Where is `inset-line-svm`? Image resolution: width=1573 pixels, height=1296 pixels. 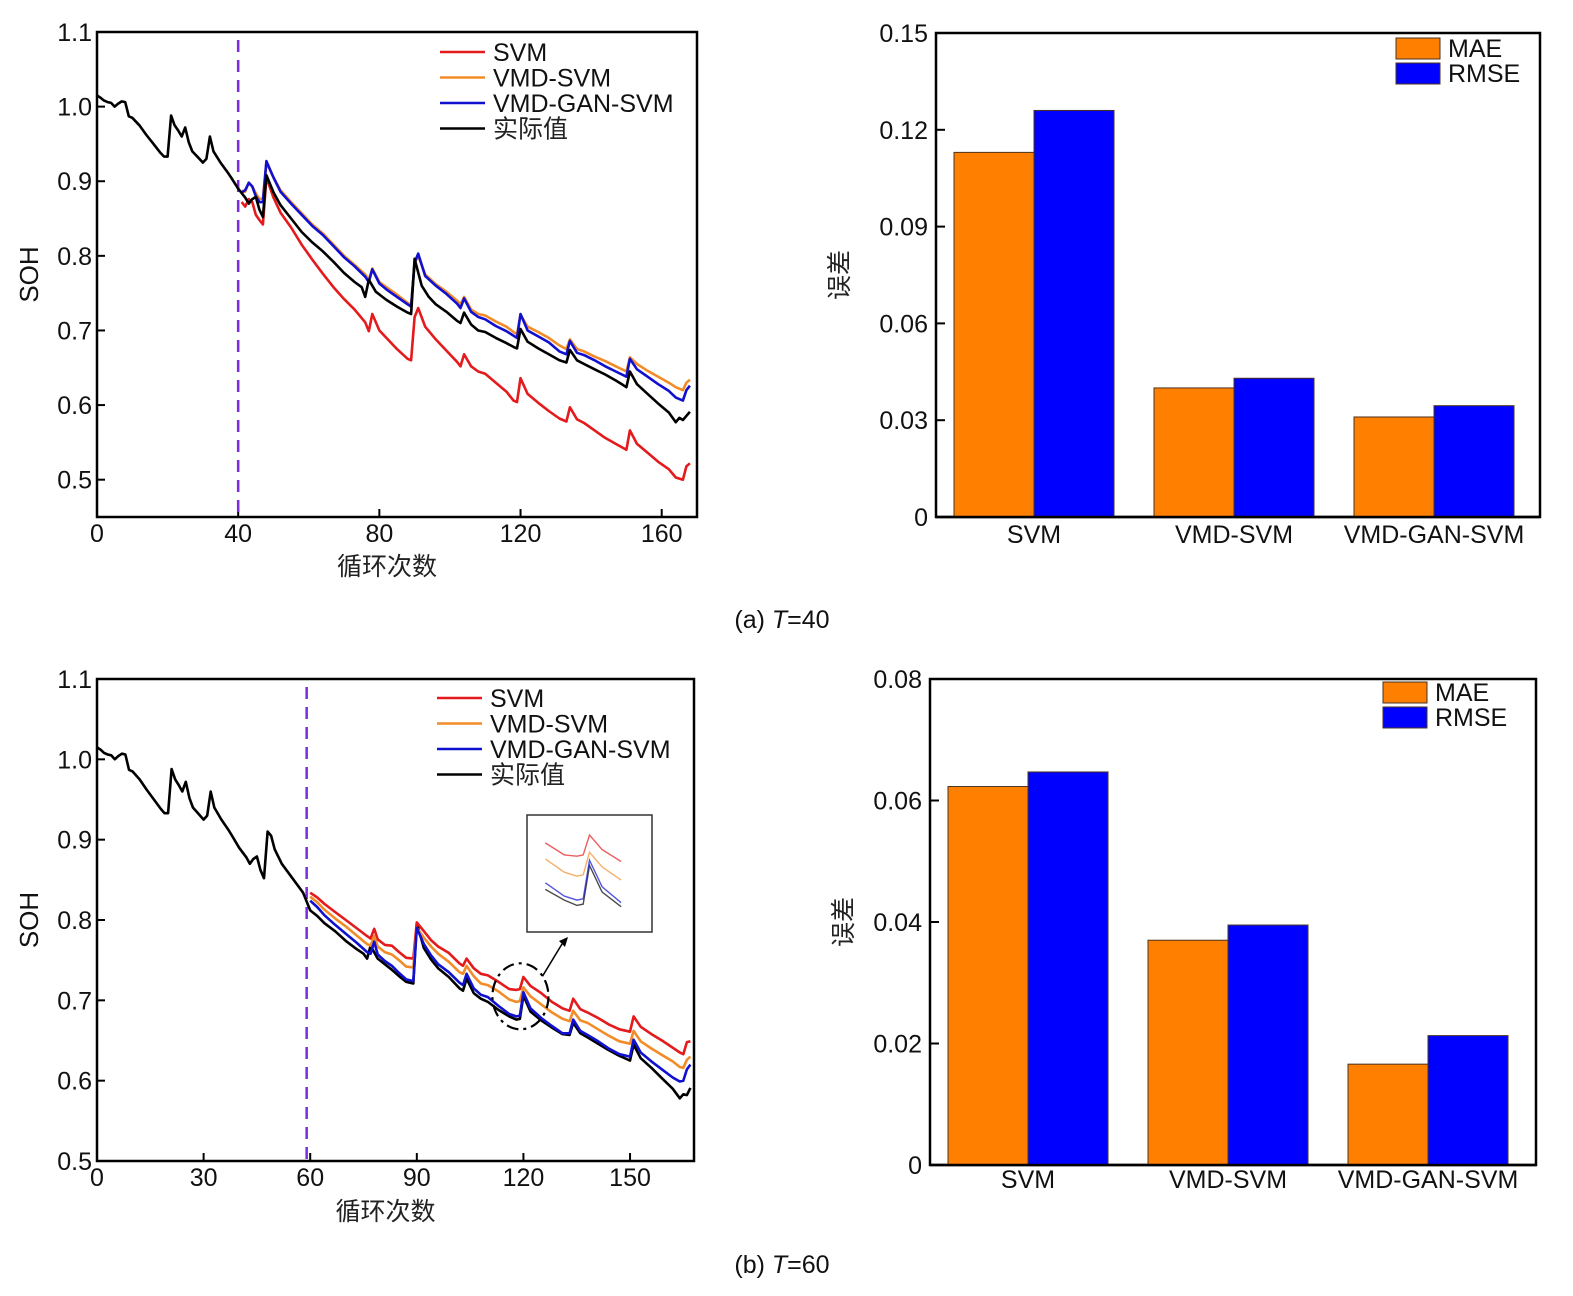
inset-line-svm is located at coordinates (583, 848).